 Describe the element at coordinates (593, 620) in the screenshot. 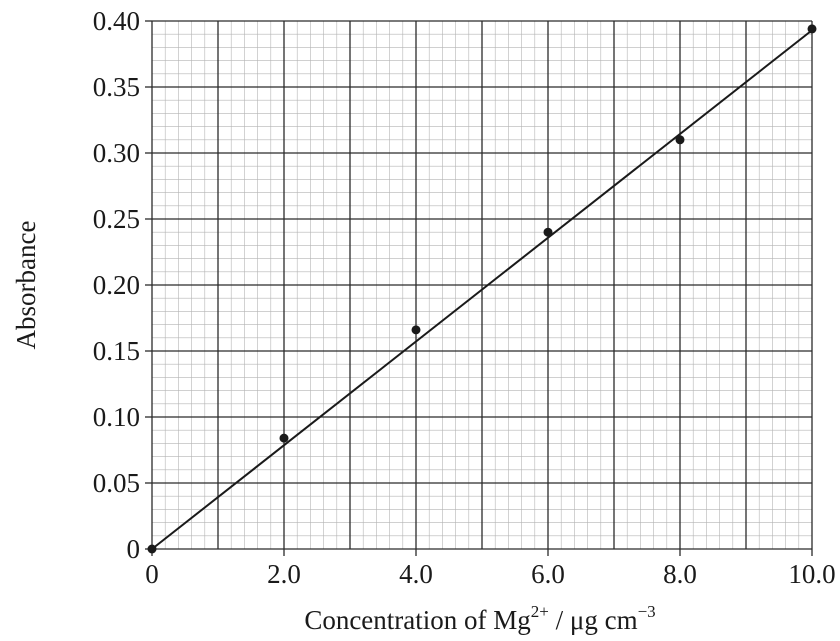

I see `x-axis-label-middle: / μg cm` at that location.